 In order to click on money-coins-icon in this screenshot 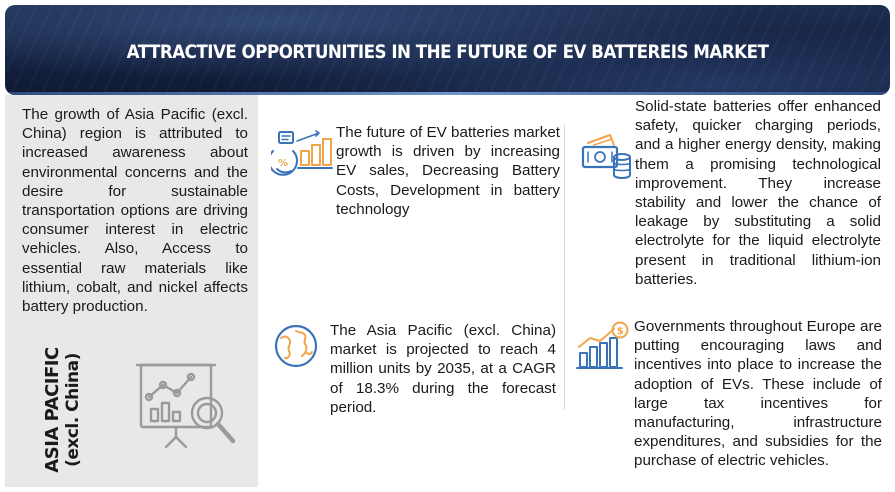, I will do `click(606, 156)`.